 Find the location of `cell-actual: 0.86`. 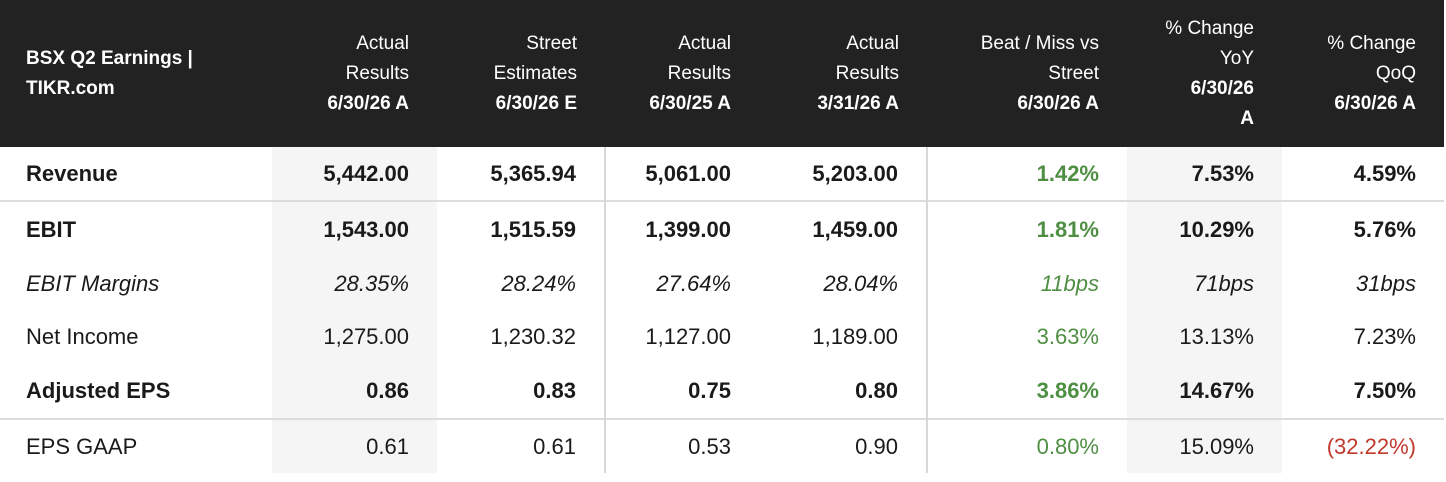

cell-actual: 0.86 is located at coordinates (354, 391).